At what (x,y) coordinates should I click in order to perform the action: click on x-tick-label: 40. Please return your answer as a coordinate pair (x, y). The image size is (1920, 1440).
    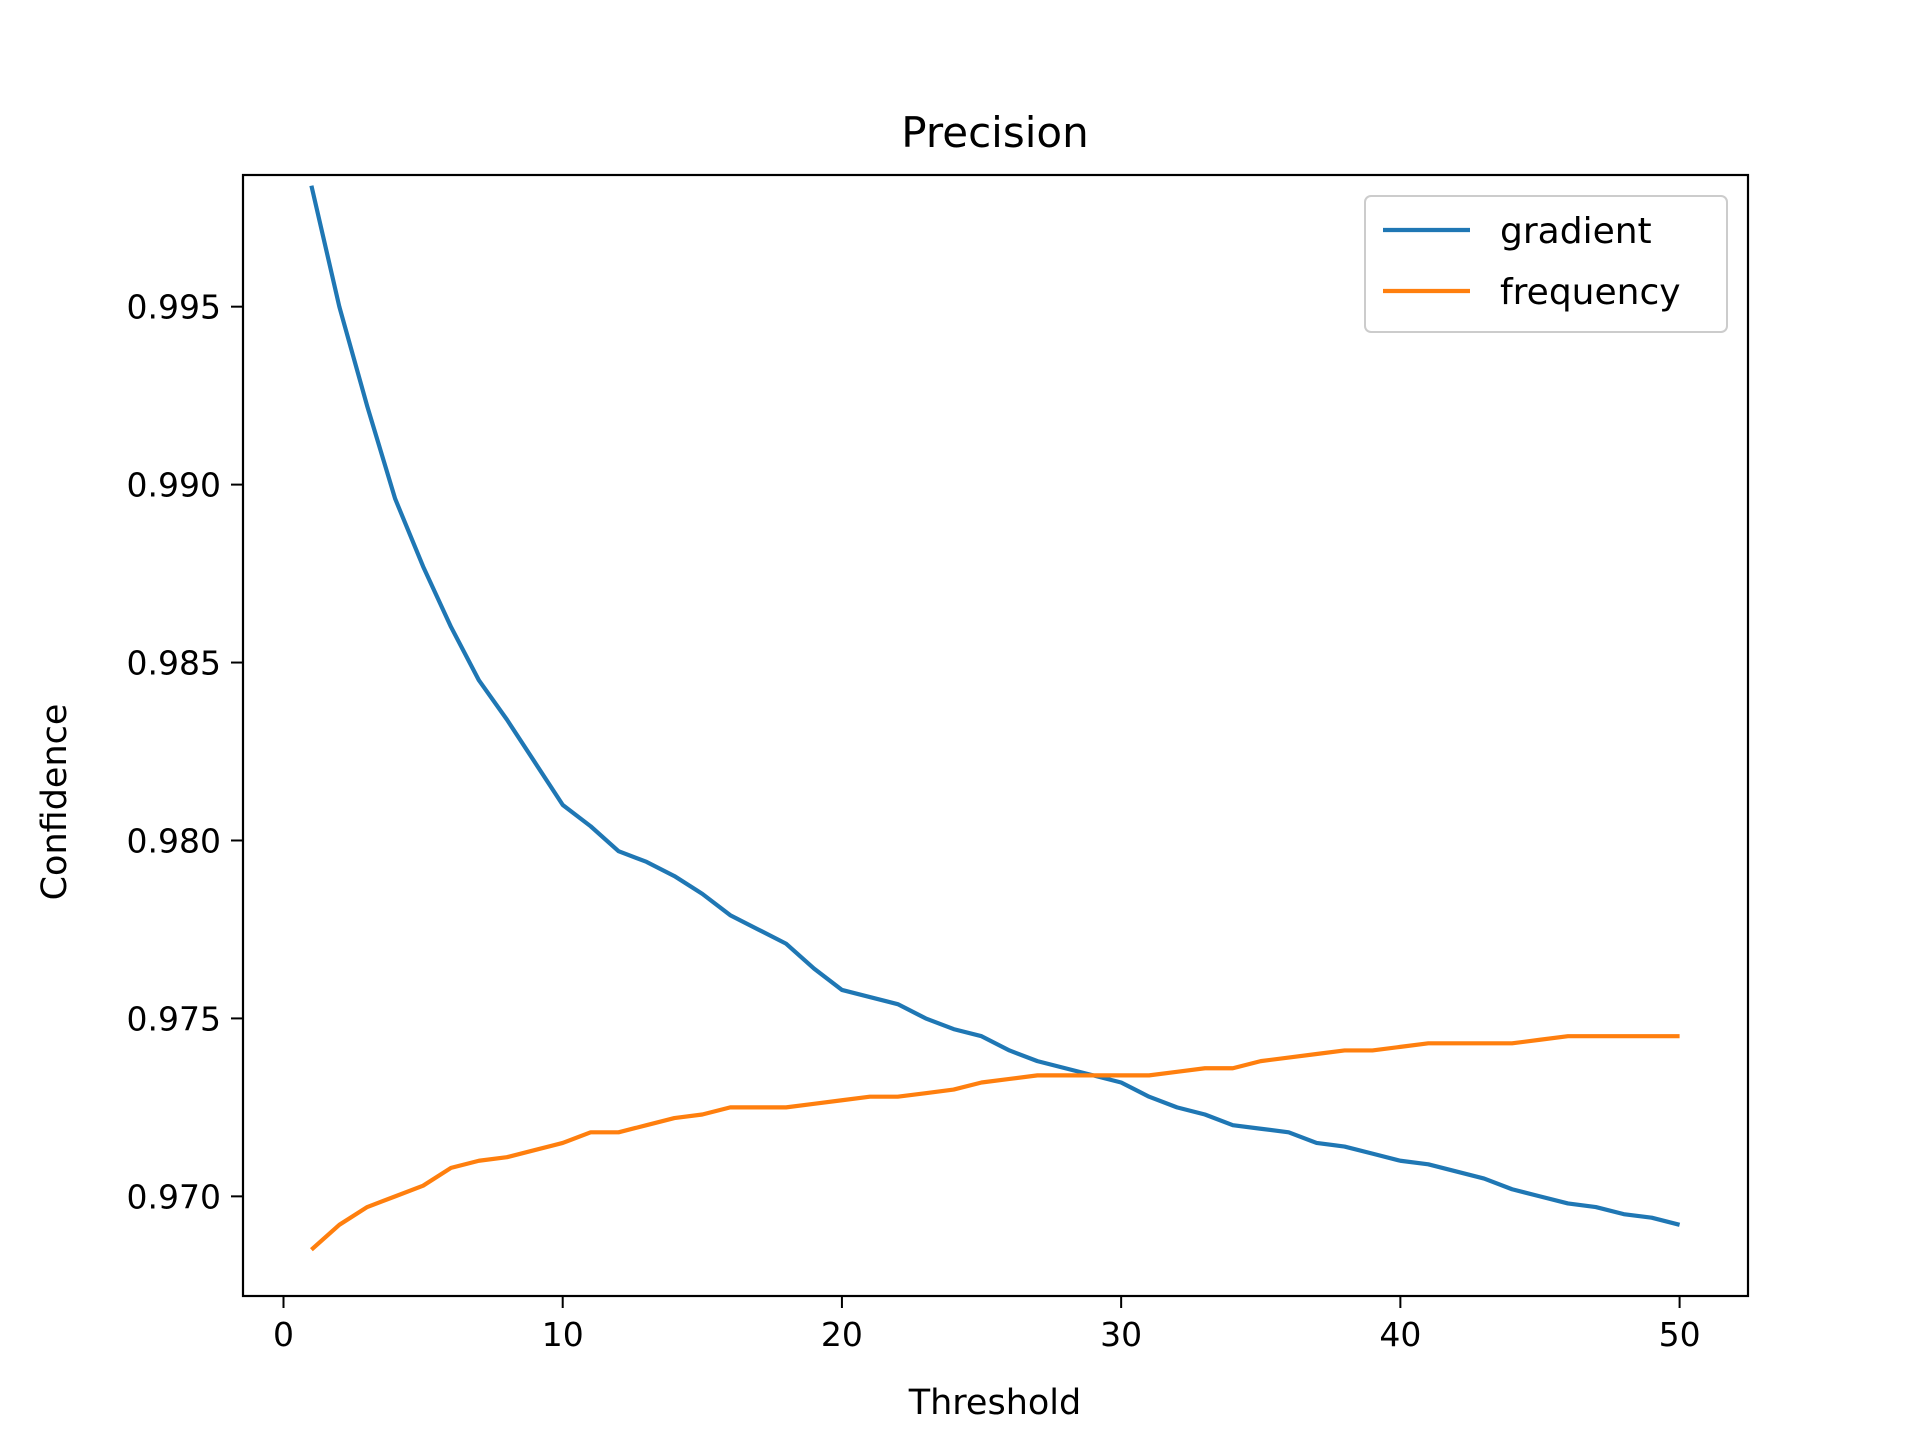
    Looking at the image, I should click on (1400, 1334).